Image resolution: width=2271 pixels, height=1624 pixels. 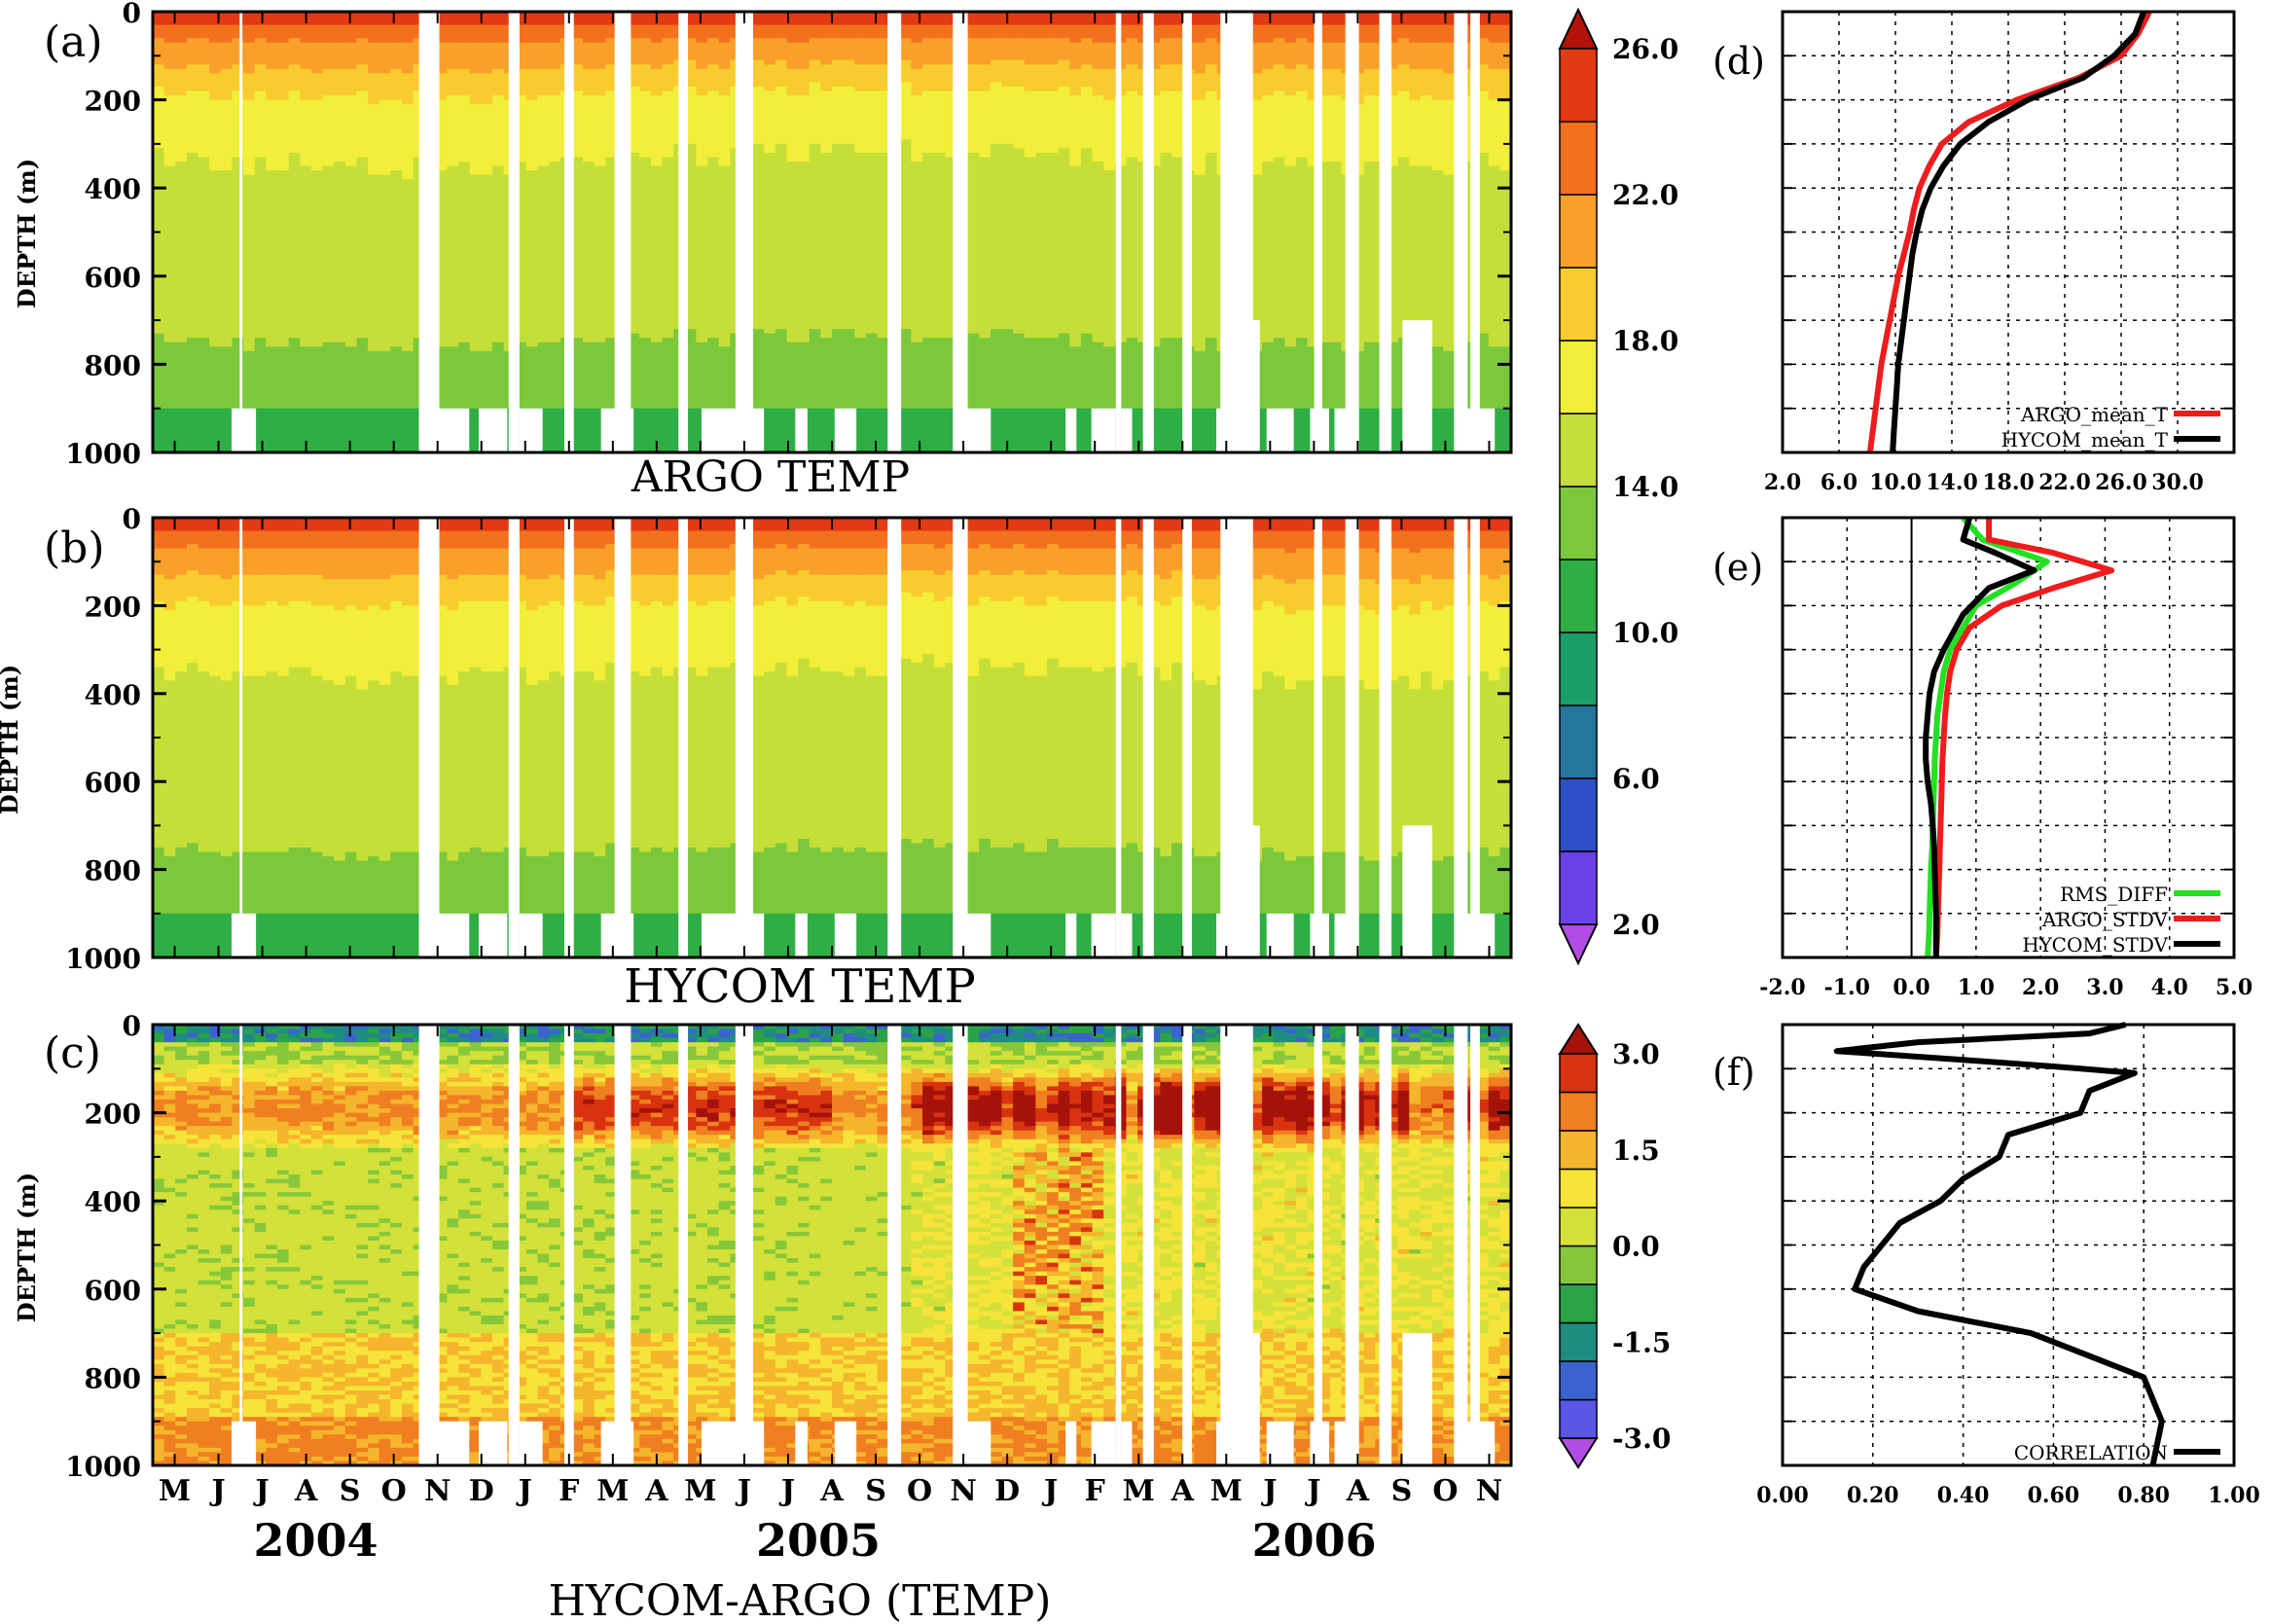 What do you see at coordinates (1636, 779) in the screenshot?
I see `colorbar-temp-label: 6.0` at bounding box center [1636, 779].